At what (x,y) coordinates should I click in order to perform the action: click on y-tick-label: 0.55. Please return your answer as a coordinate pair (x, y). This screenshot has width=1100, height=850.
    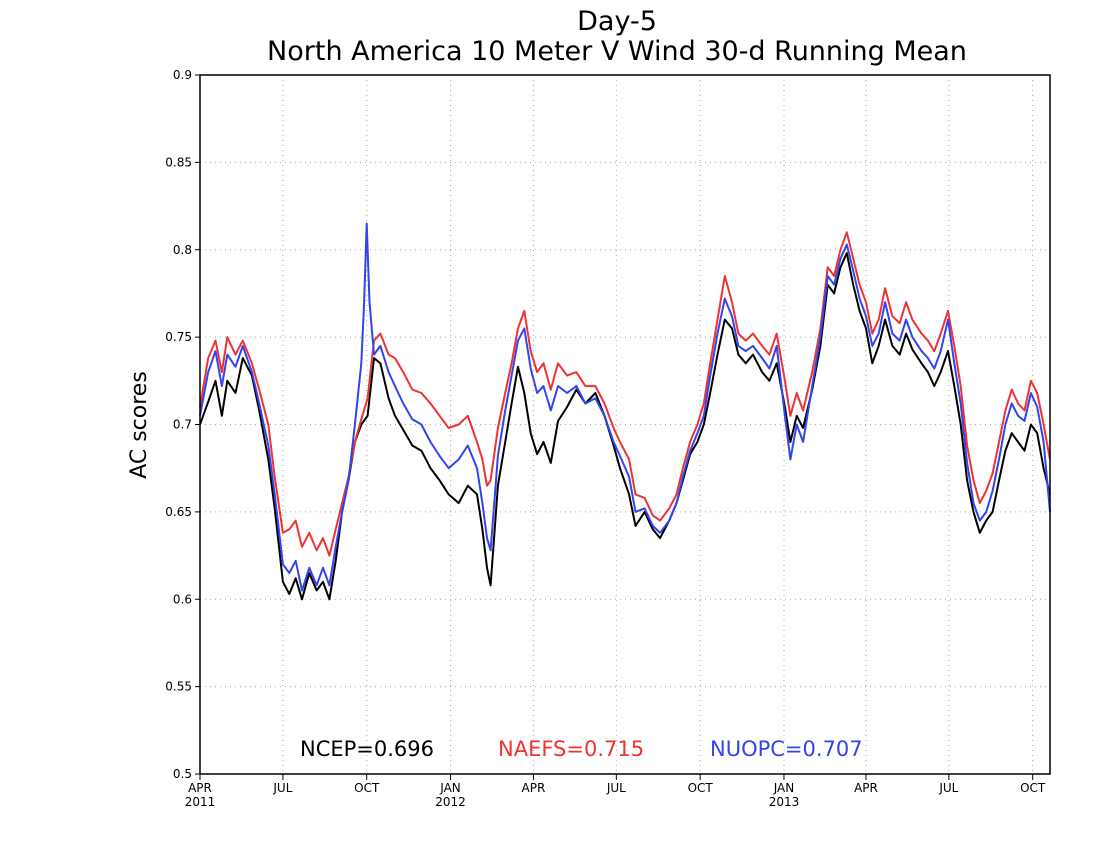
    Looking at the image, I should click on (178, 687).